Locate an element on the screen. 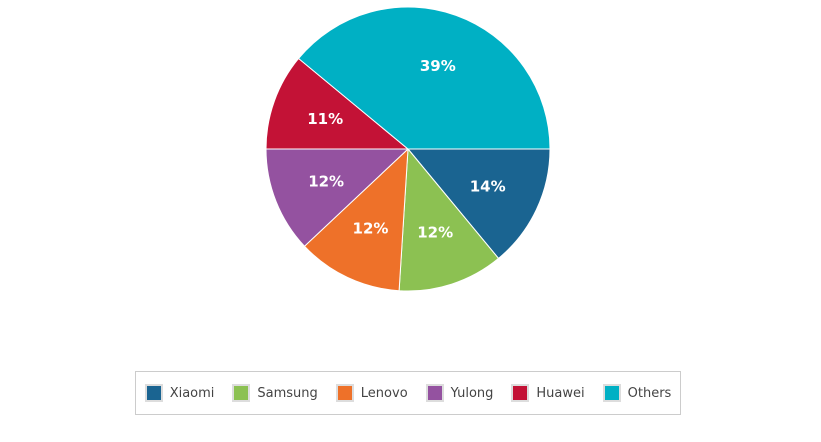 The image size is (821, 442). pie-slice-xiaomi is located at coordinates (478, 204).